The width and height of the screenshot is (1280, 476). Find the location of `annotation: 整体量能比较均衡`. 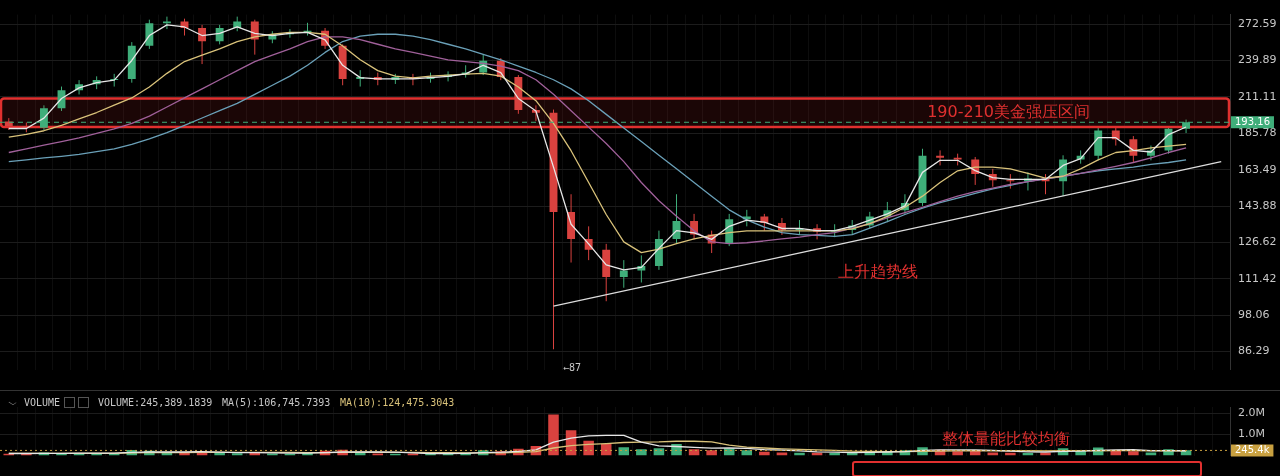

annotation: 整体量能比较均衡 is located at coordinates (1006, 439).